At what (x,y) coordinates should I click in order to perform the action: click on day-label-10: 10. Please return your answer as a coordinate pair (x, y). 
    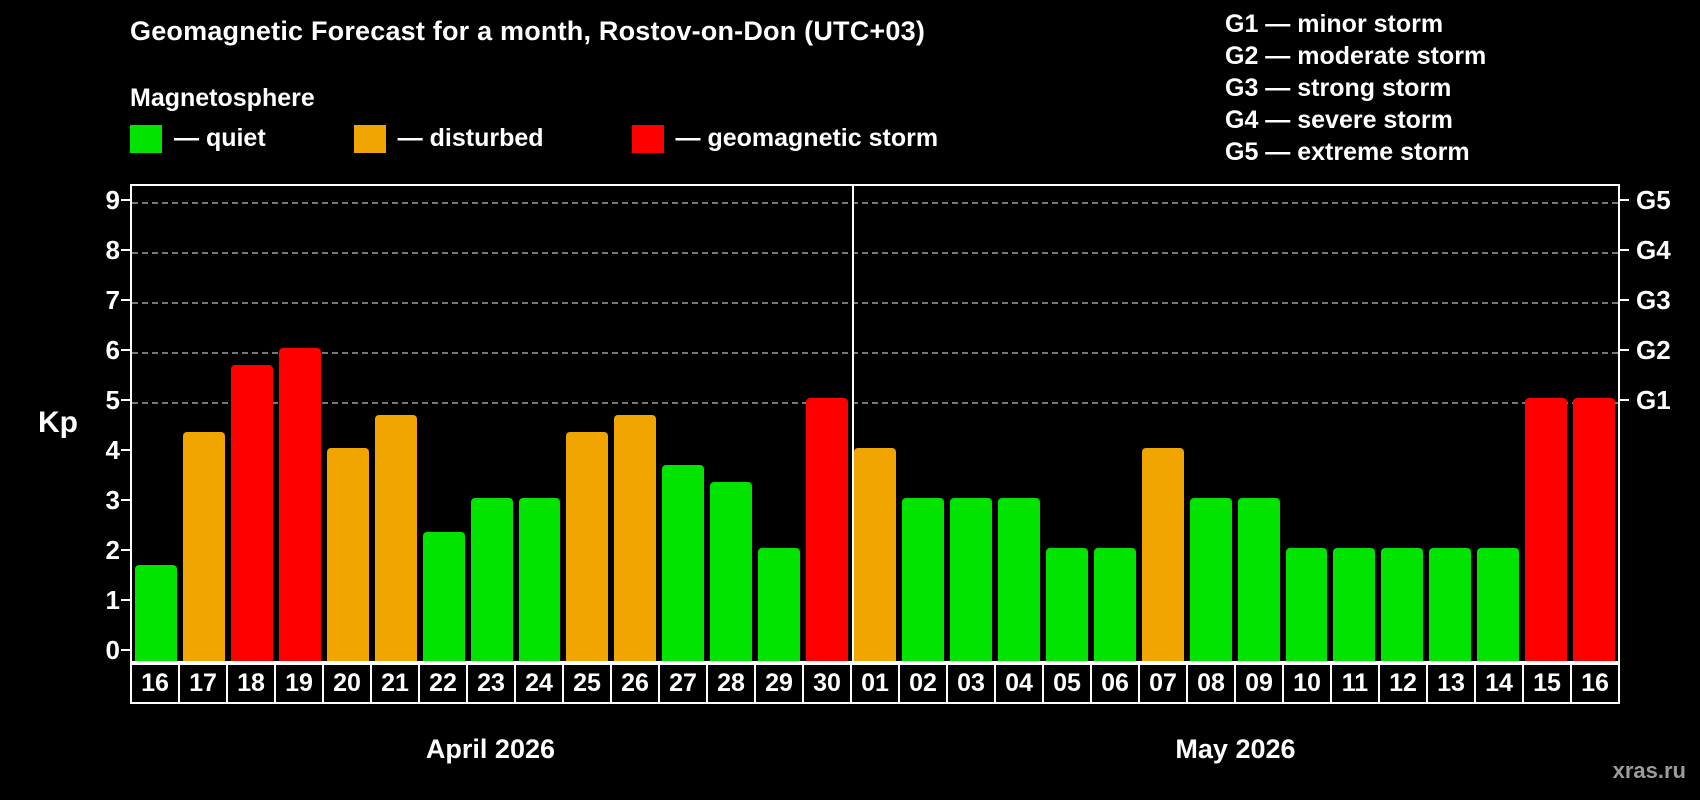
    Looking at the image, I should click on (1307, 683).